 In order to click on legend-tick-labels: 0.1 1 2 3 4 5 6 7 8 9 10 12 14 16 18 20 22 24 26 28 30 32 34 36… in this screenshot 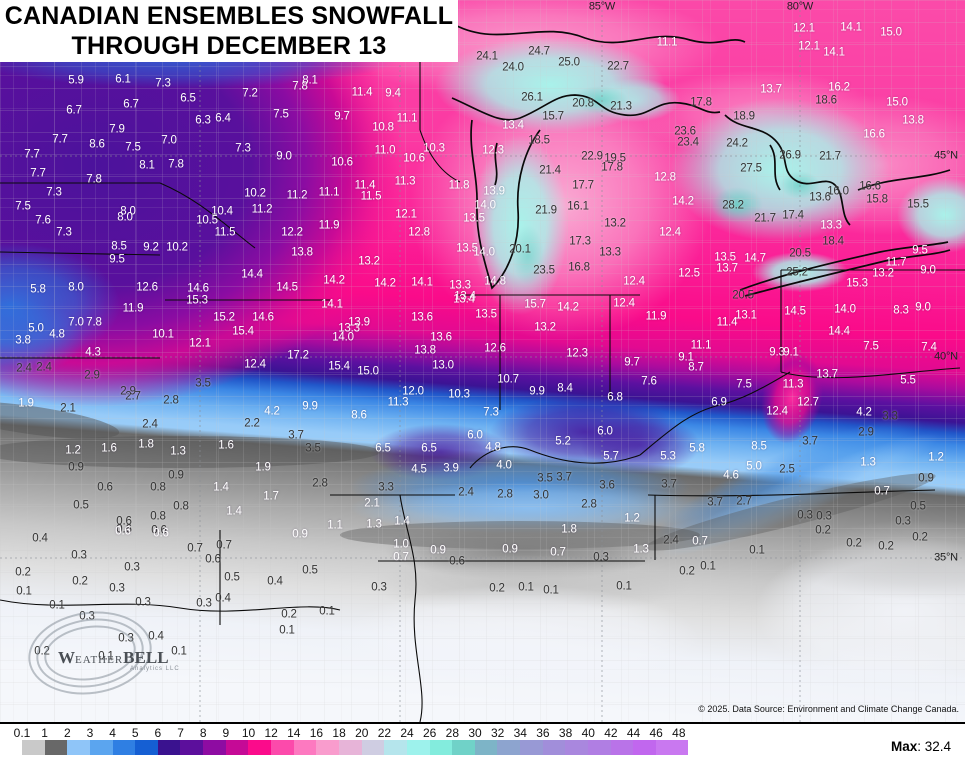, I will do `click(482, 733)`.